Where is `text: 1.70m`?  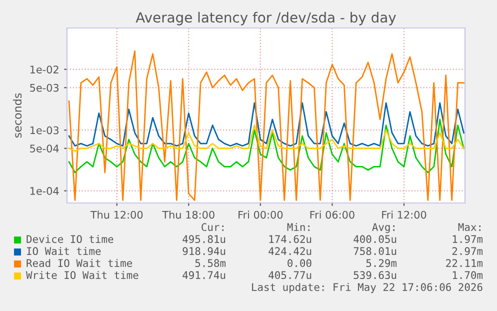 text: 1.70m is located at coordinates (467, 275).